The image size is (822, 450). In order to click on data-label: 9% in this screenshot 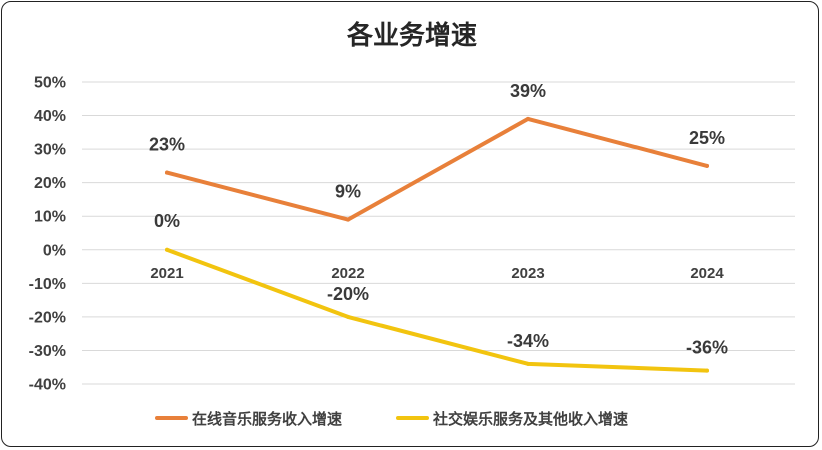, I will do `click(348, 192)`.